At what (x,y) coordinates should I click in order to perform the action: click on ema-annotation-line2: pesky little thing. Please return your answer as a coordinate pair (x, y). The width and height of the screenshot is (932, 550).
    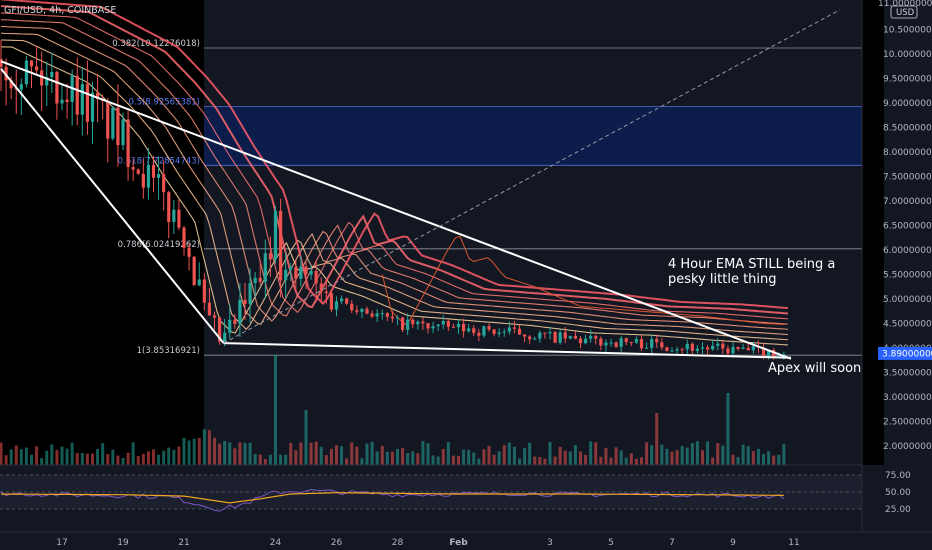
    Looking at the image, I should click on (722, 279).